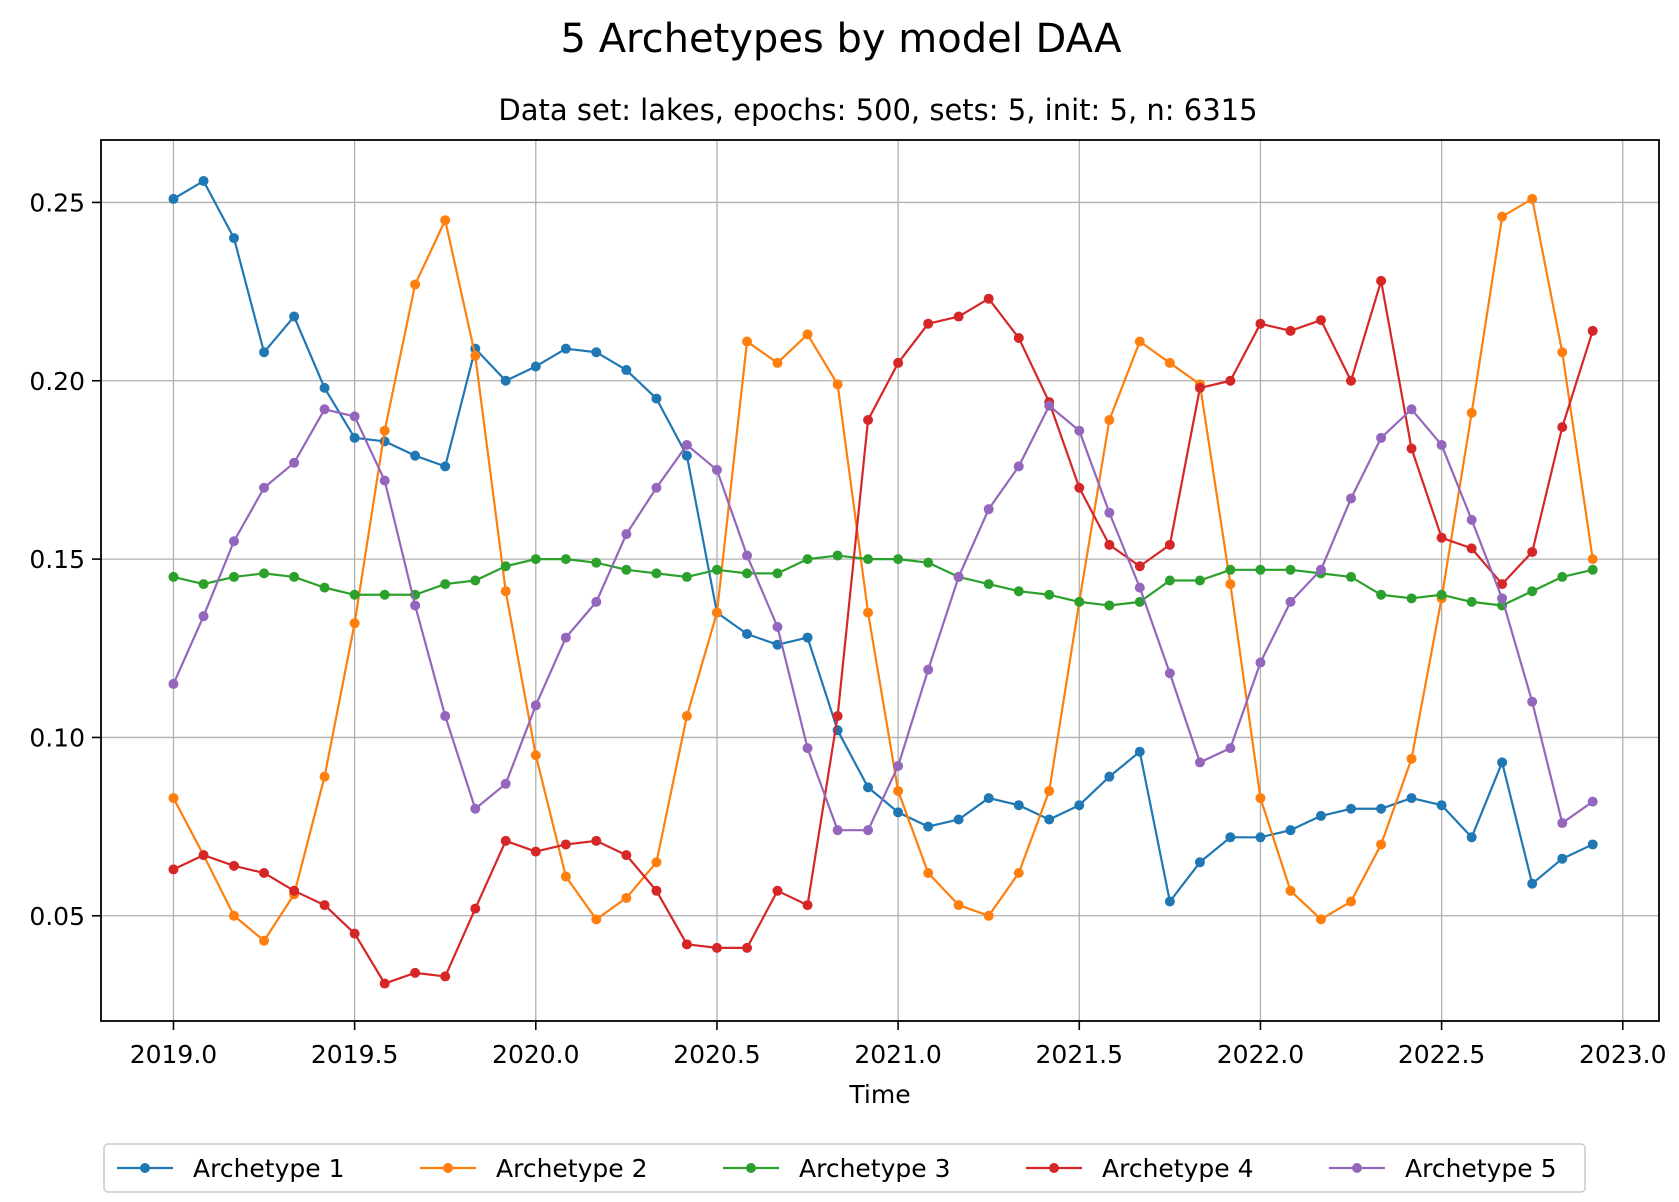 Image resolution: width=1679 pixels, height=1202 pixels. What do you see at coordinates (875, 1168) in the screenshot?
I see `legend-label: Archetype 3` at bounding box center [875, 1168].